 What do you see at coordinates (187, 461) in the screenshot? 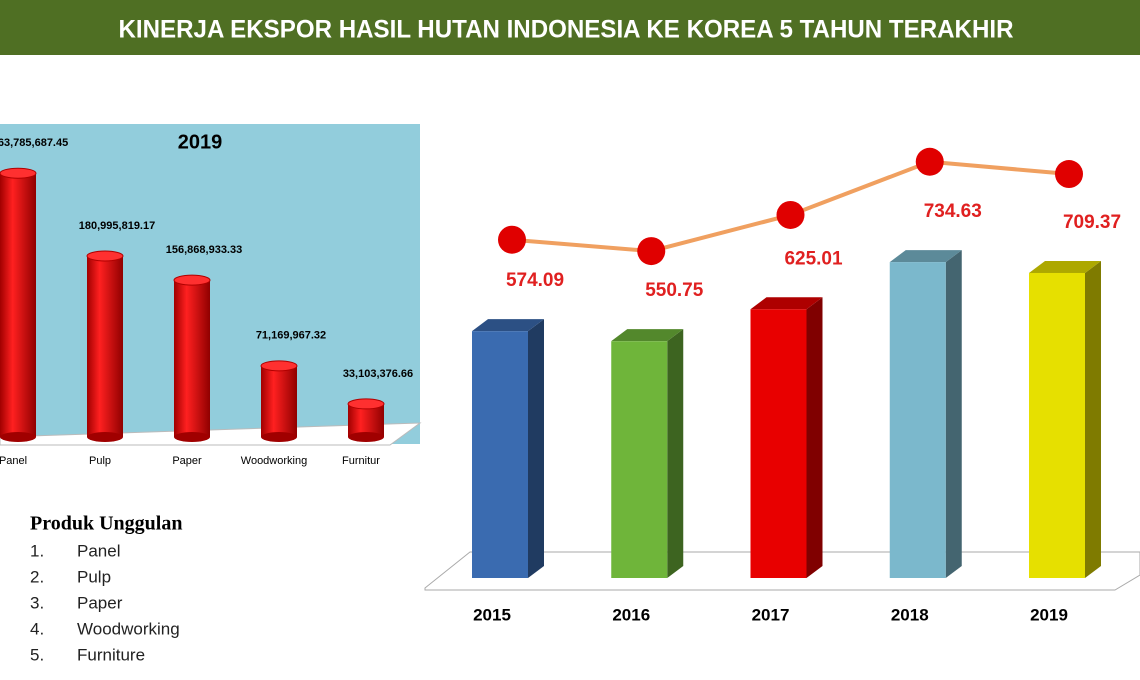
I see `x-tick-label: Paper` at bounding box center [187, 461].